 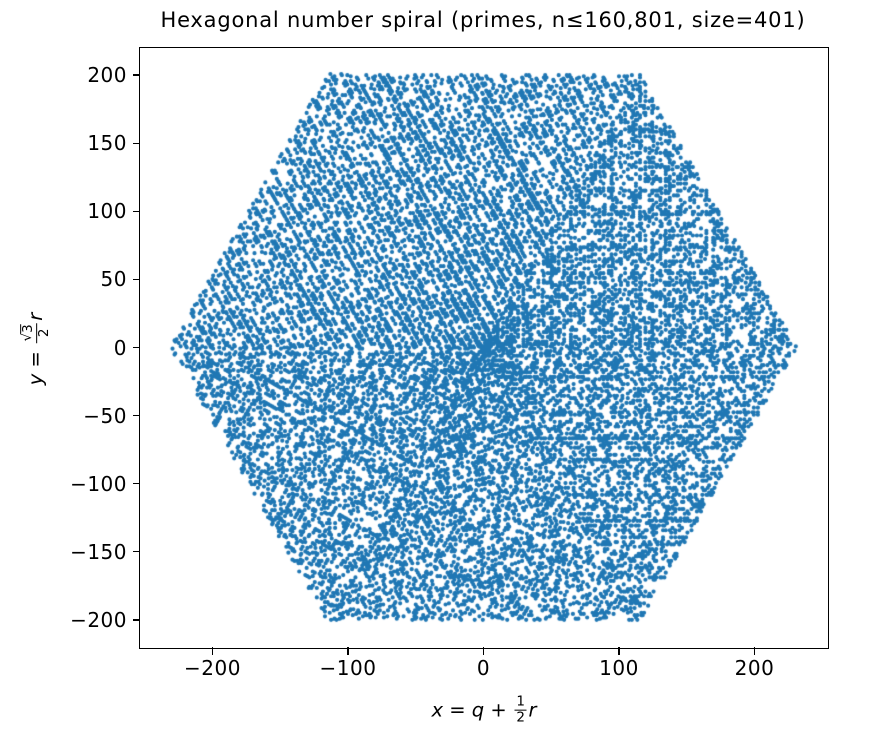 What do you see at coordinates (532, 710) in the screenshot?
I see `x-axis-label-suffix: r` at bounding box center [532, 710].